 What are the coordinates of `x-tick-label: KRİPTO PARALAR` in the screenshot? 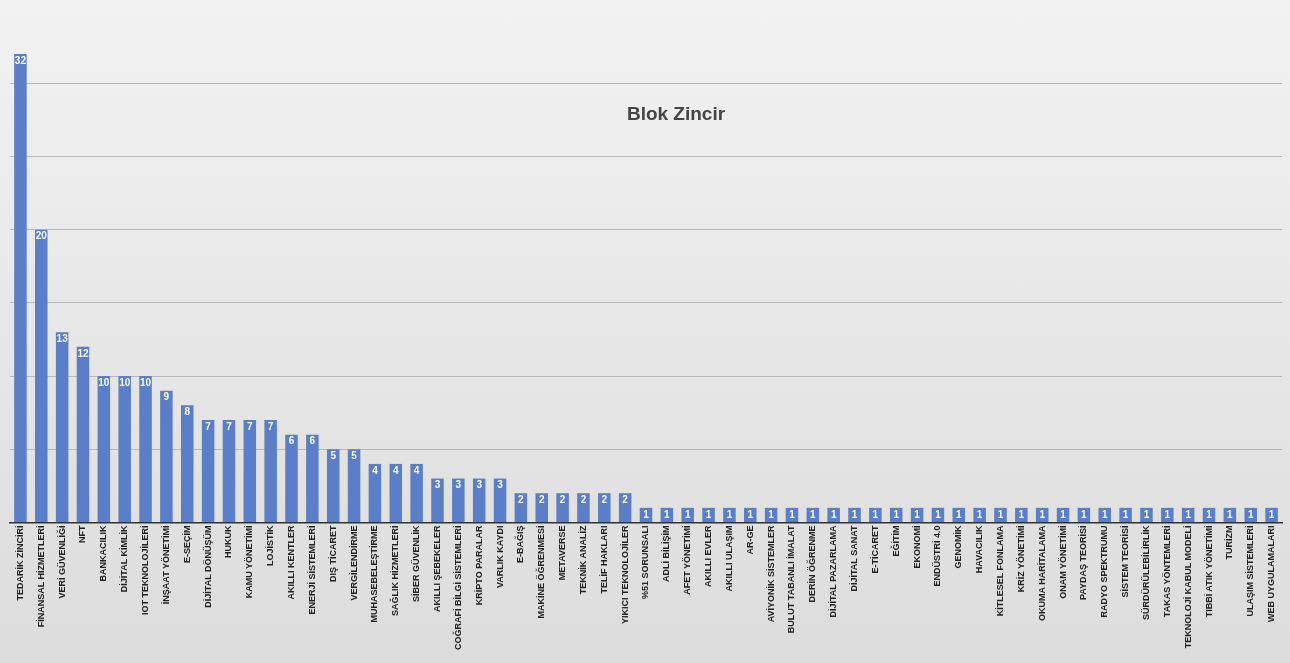 It's located at (478, 565).